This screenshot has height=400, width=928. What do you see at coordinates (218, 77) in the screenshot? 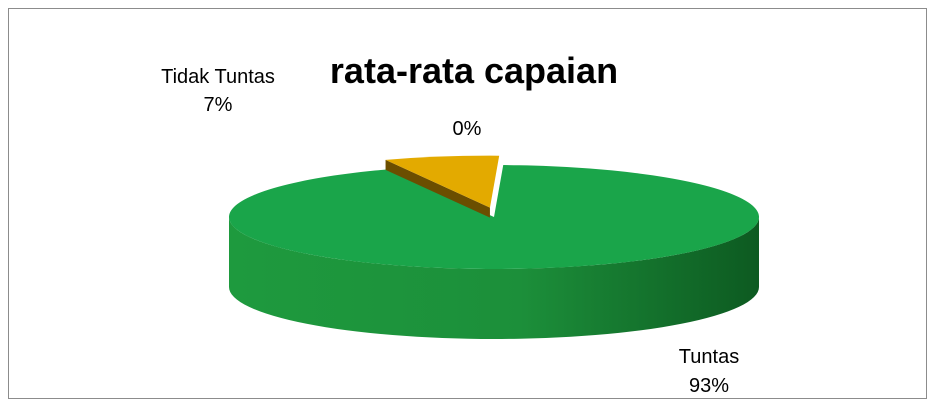
I see `label-category-tidak-tuntas: Tidak Tuntas` at bounding box center [218, 77].